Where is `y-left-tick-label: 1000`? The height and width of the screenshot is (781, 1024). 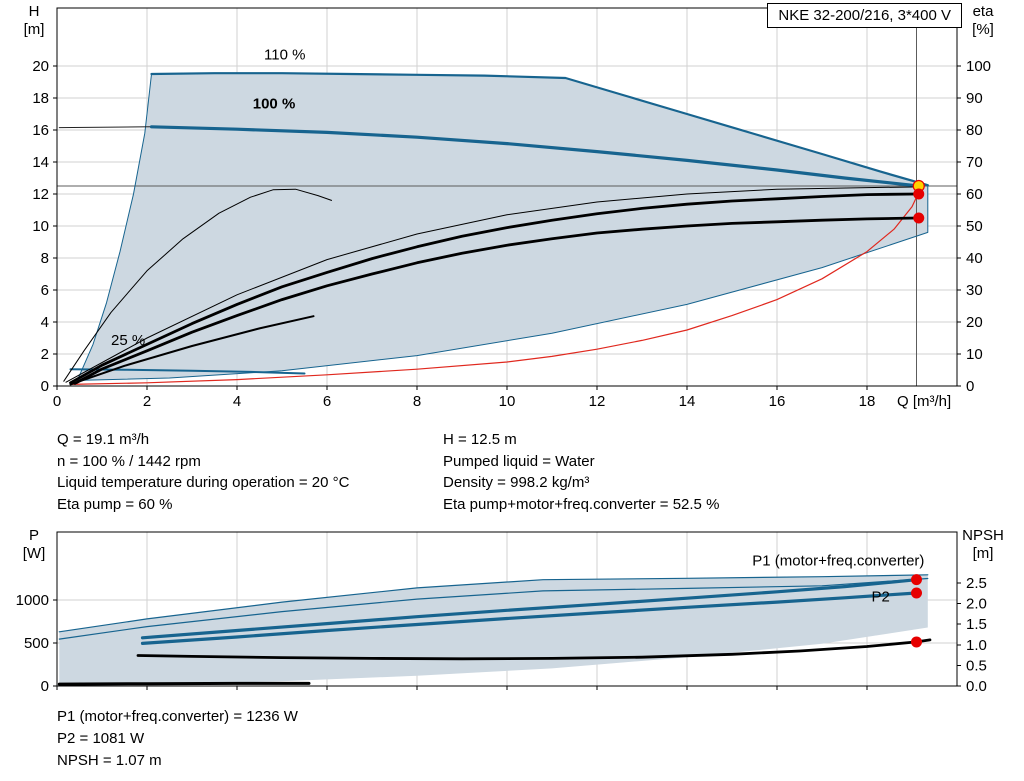 y-left-tick-label: 1000 is located at coordinates (32, 600).